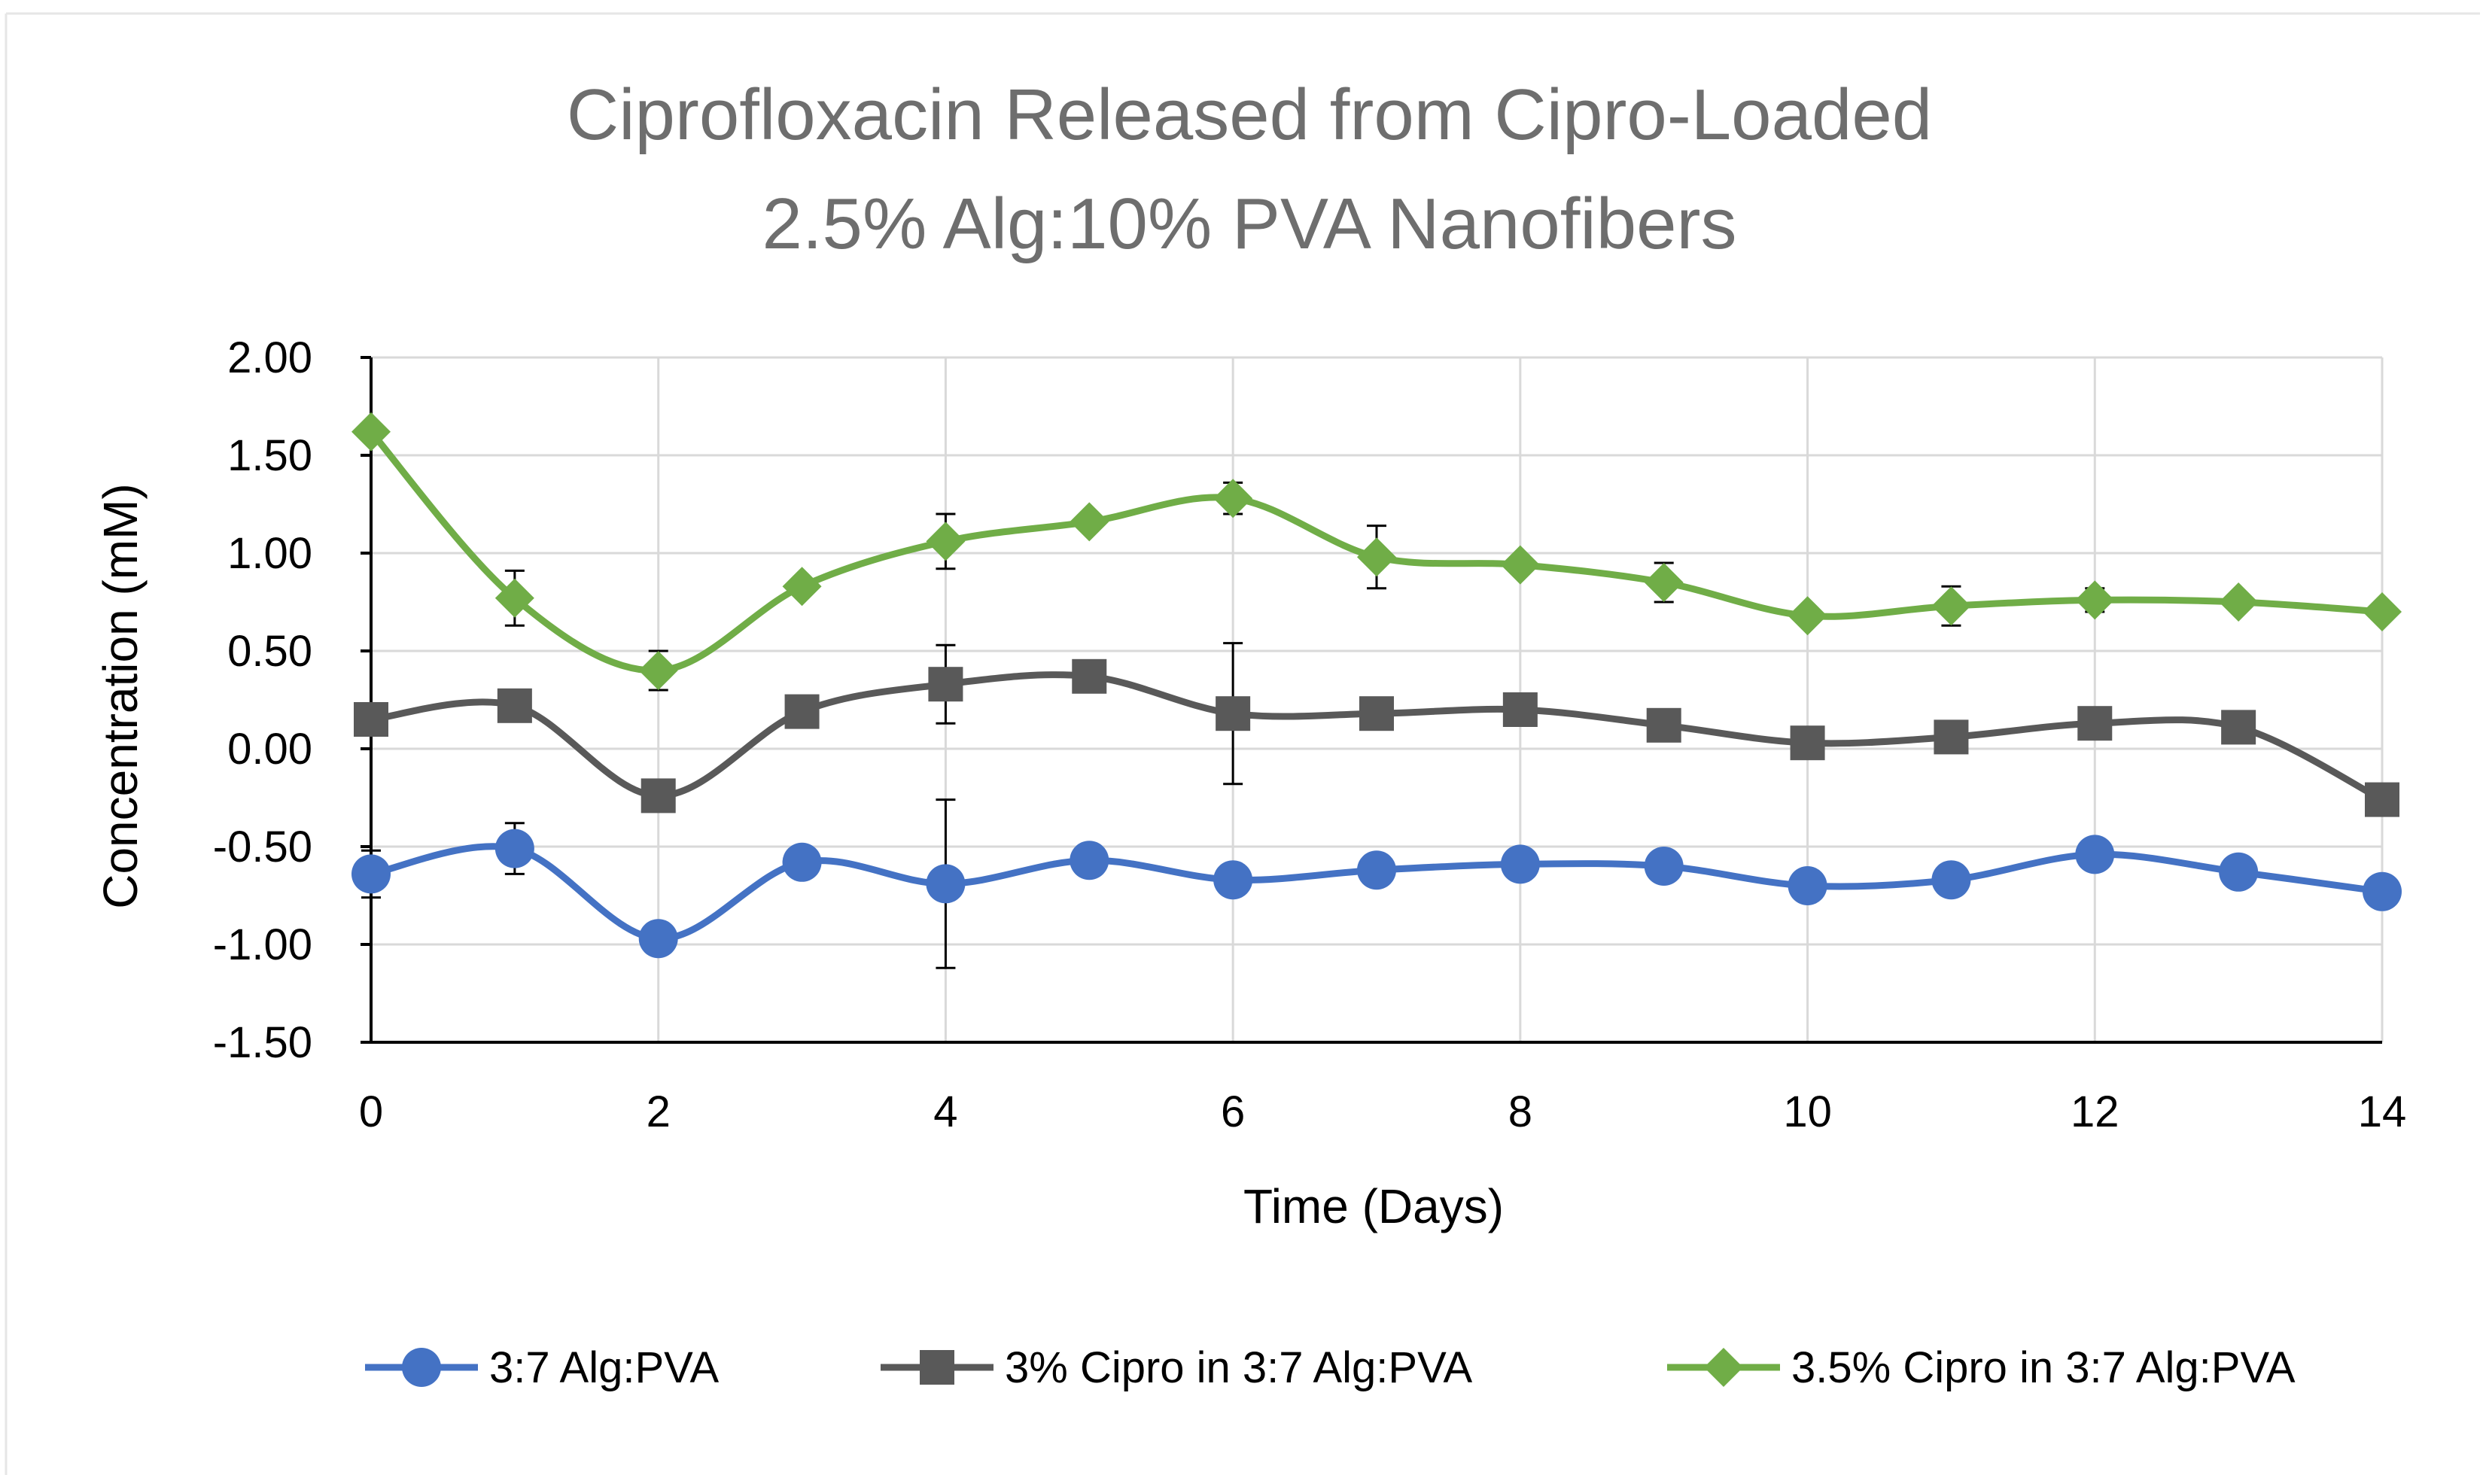 This screenshot has height=1484, width=2486. What do you see at coordinates (2383, 1111) in the screenshot?
I see `x-tick-label: 14` at bounding box center [2383, 1111].